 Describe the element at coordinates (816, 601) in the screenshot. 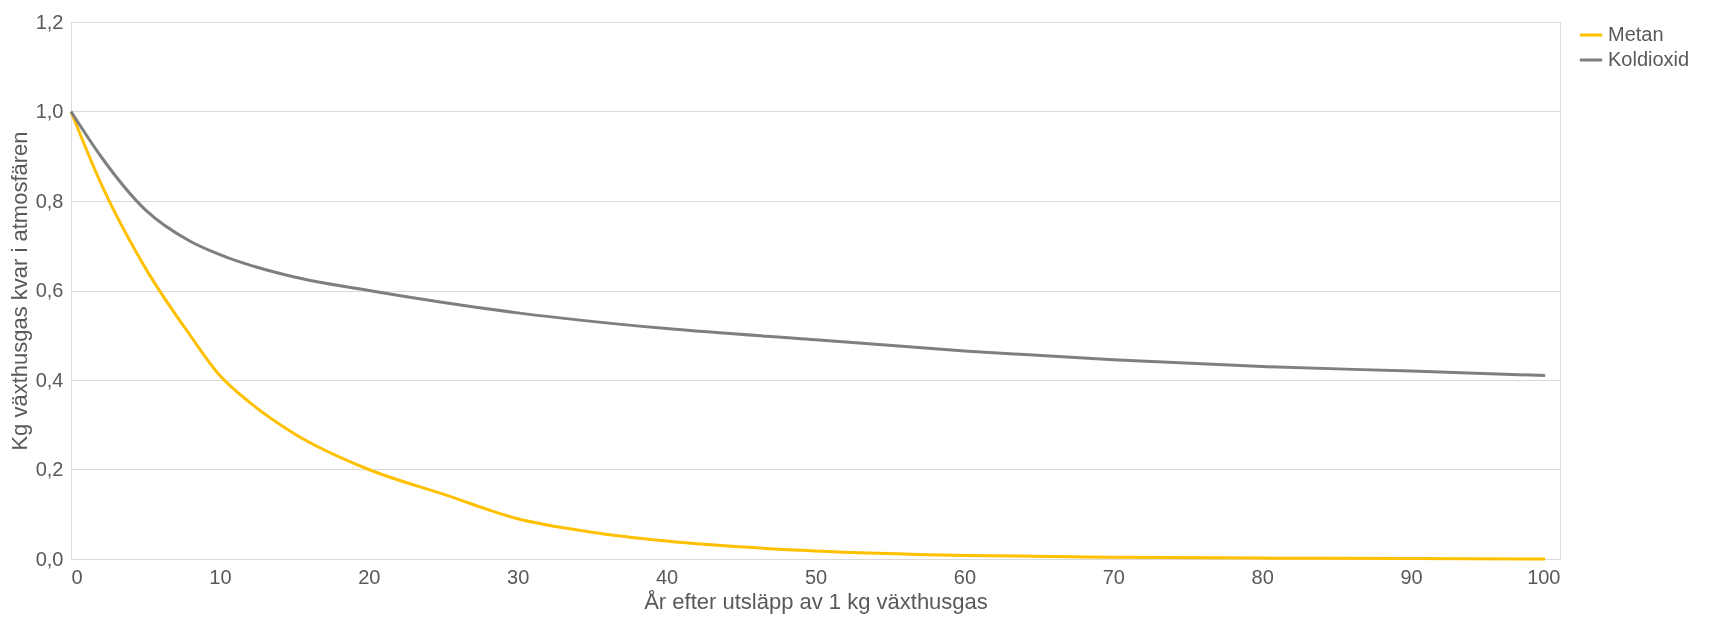

I see `x-axis-title: År efter utsläpp av 1 kg växthusgas` at that location.